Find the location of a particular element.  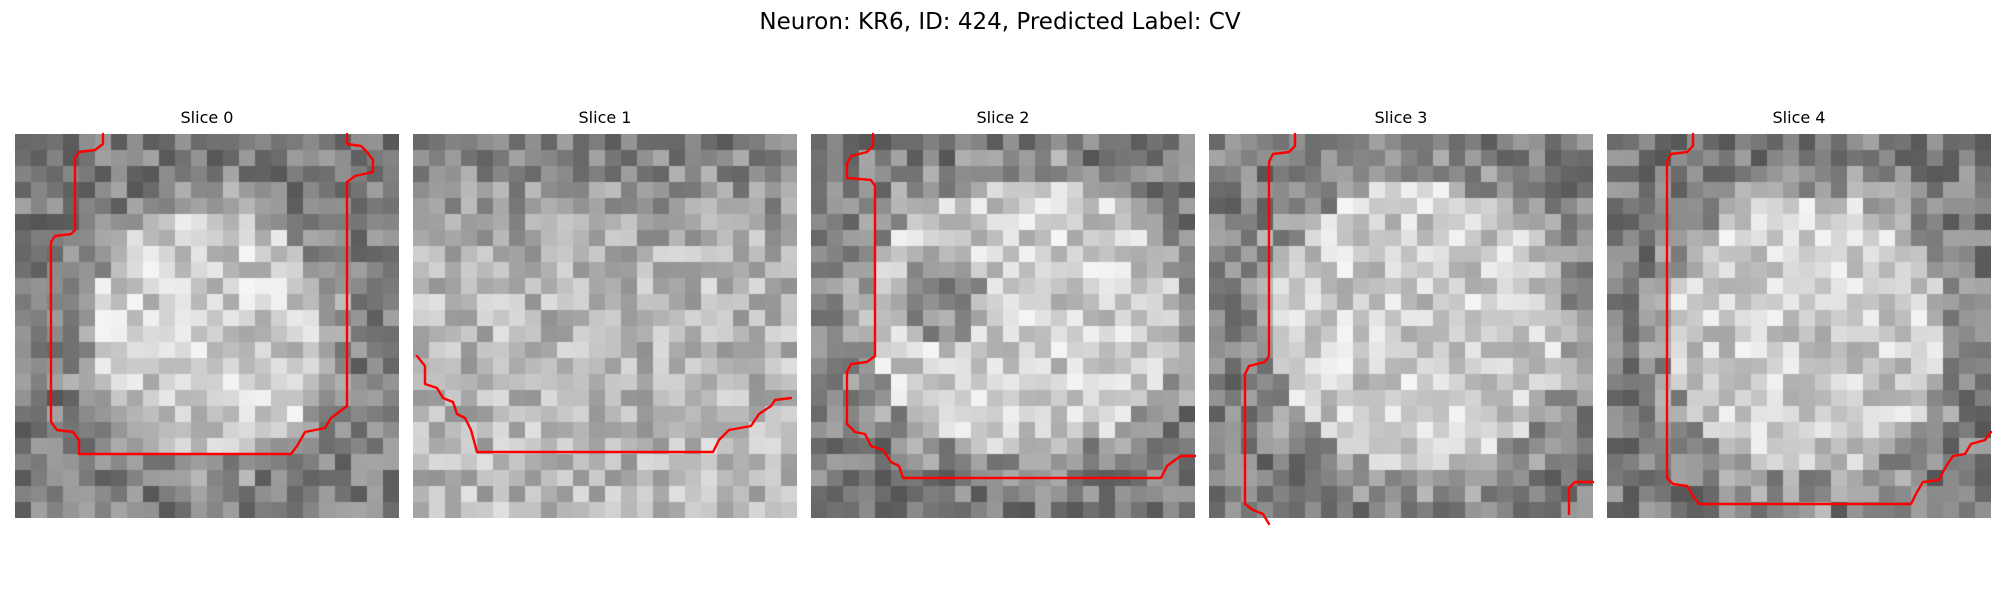

slice-panel-3: Slice 3 is located at coordinates (1402, 317).